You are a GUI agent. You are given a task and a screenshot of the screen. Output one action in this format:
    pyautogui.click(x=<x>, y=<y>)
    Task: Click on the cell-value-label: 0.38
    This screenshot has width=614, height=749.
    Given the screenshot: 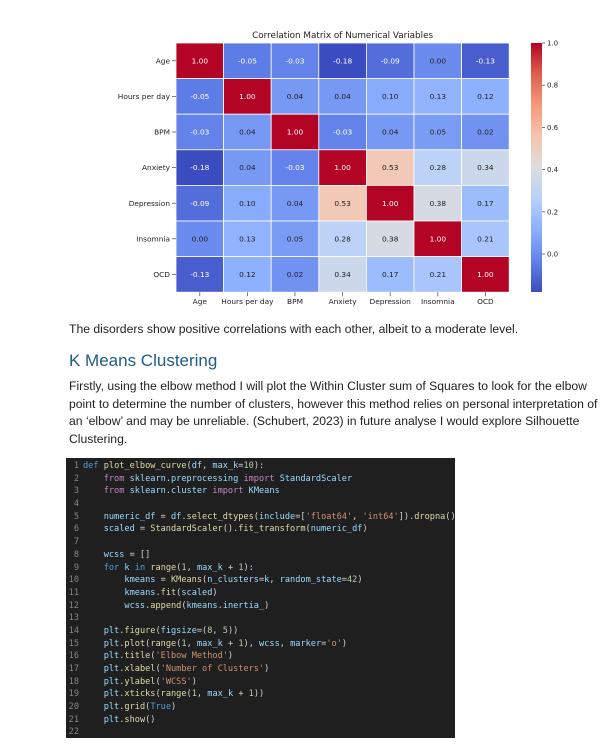 What is the action you would take?
    pyautogui.click(x=390, y=238)
    